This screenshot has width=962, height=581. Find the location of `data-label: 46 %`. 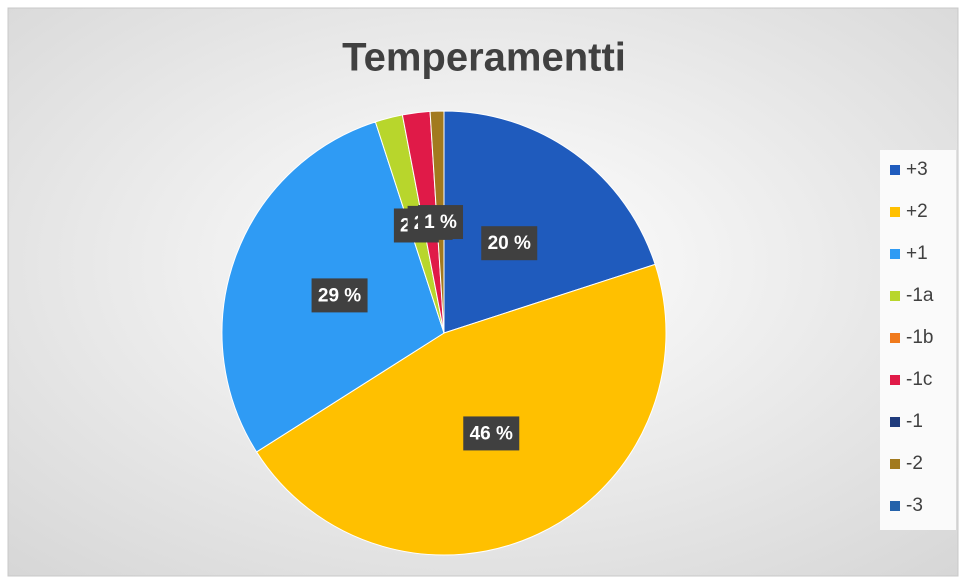

data-label: 46 % is located at coordinates (491, 433).